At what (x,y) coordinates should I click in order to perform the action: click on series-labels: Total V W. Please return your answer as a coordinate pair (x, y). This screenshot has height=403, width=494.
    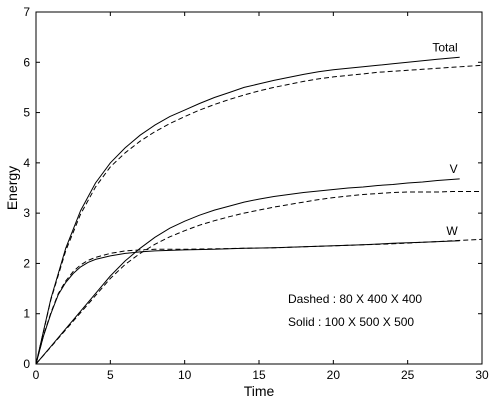
    Looking at the image, I should click on (445, 139).